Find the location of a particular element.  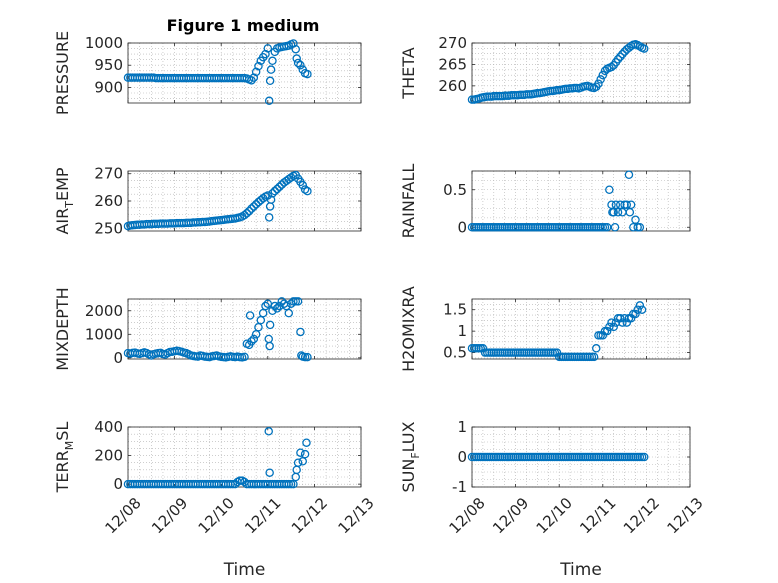

y-axis: 260 265 270 is located at coordinates (564, 64).